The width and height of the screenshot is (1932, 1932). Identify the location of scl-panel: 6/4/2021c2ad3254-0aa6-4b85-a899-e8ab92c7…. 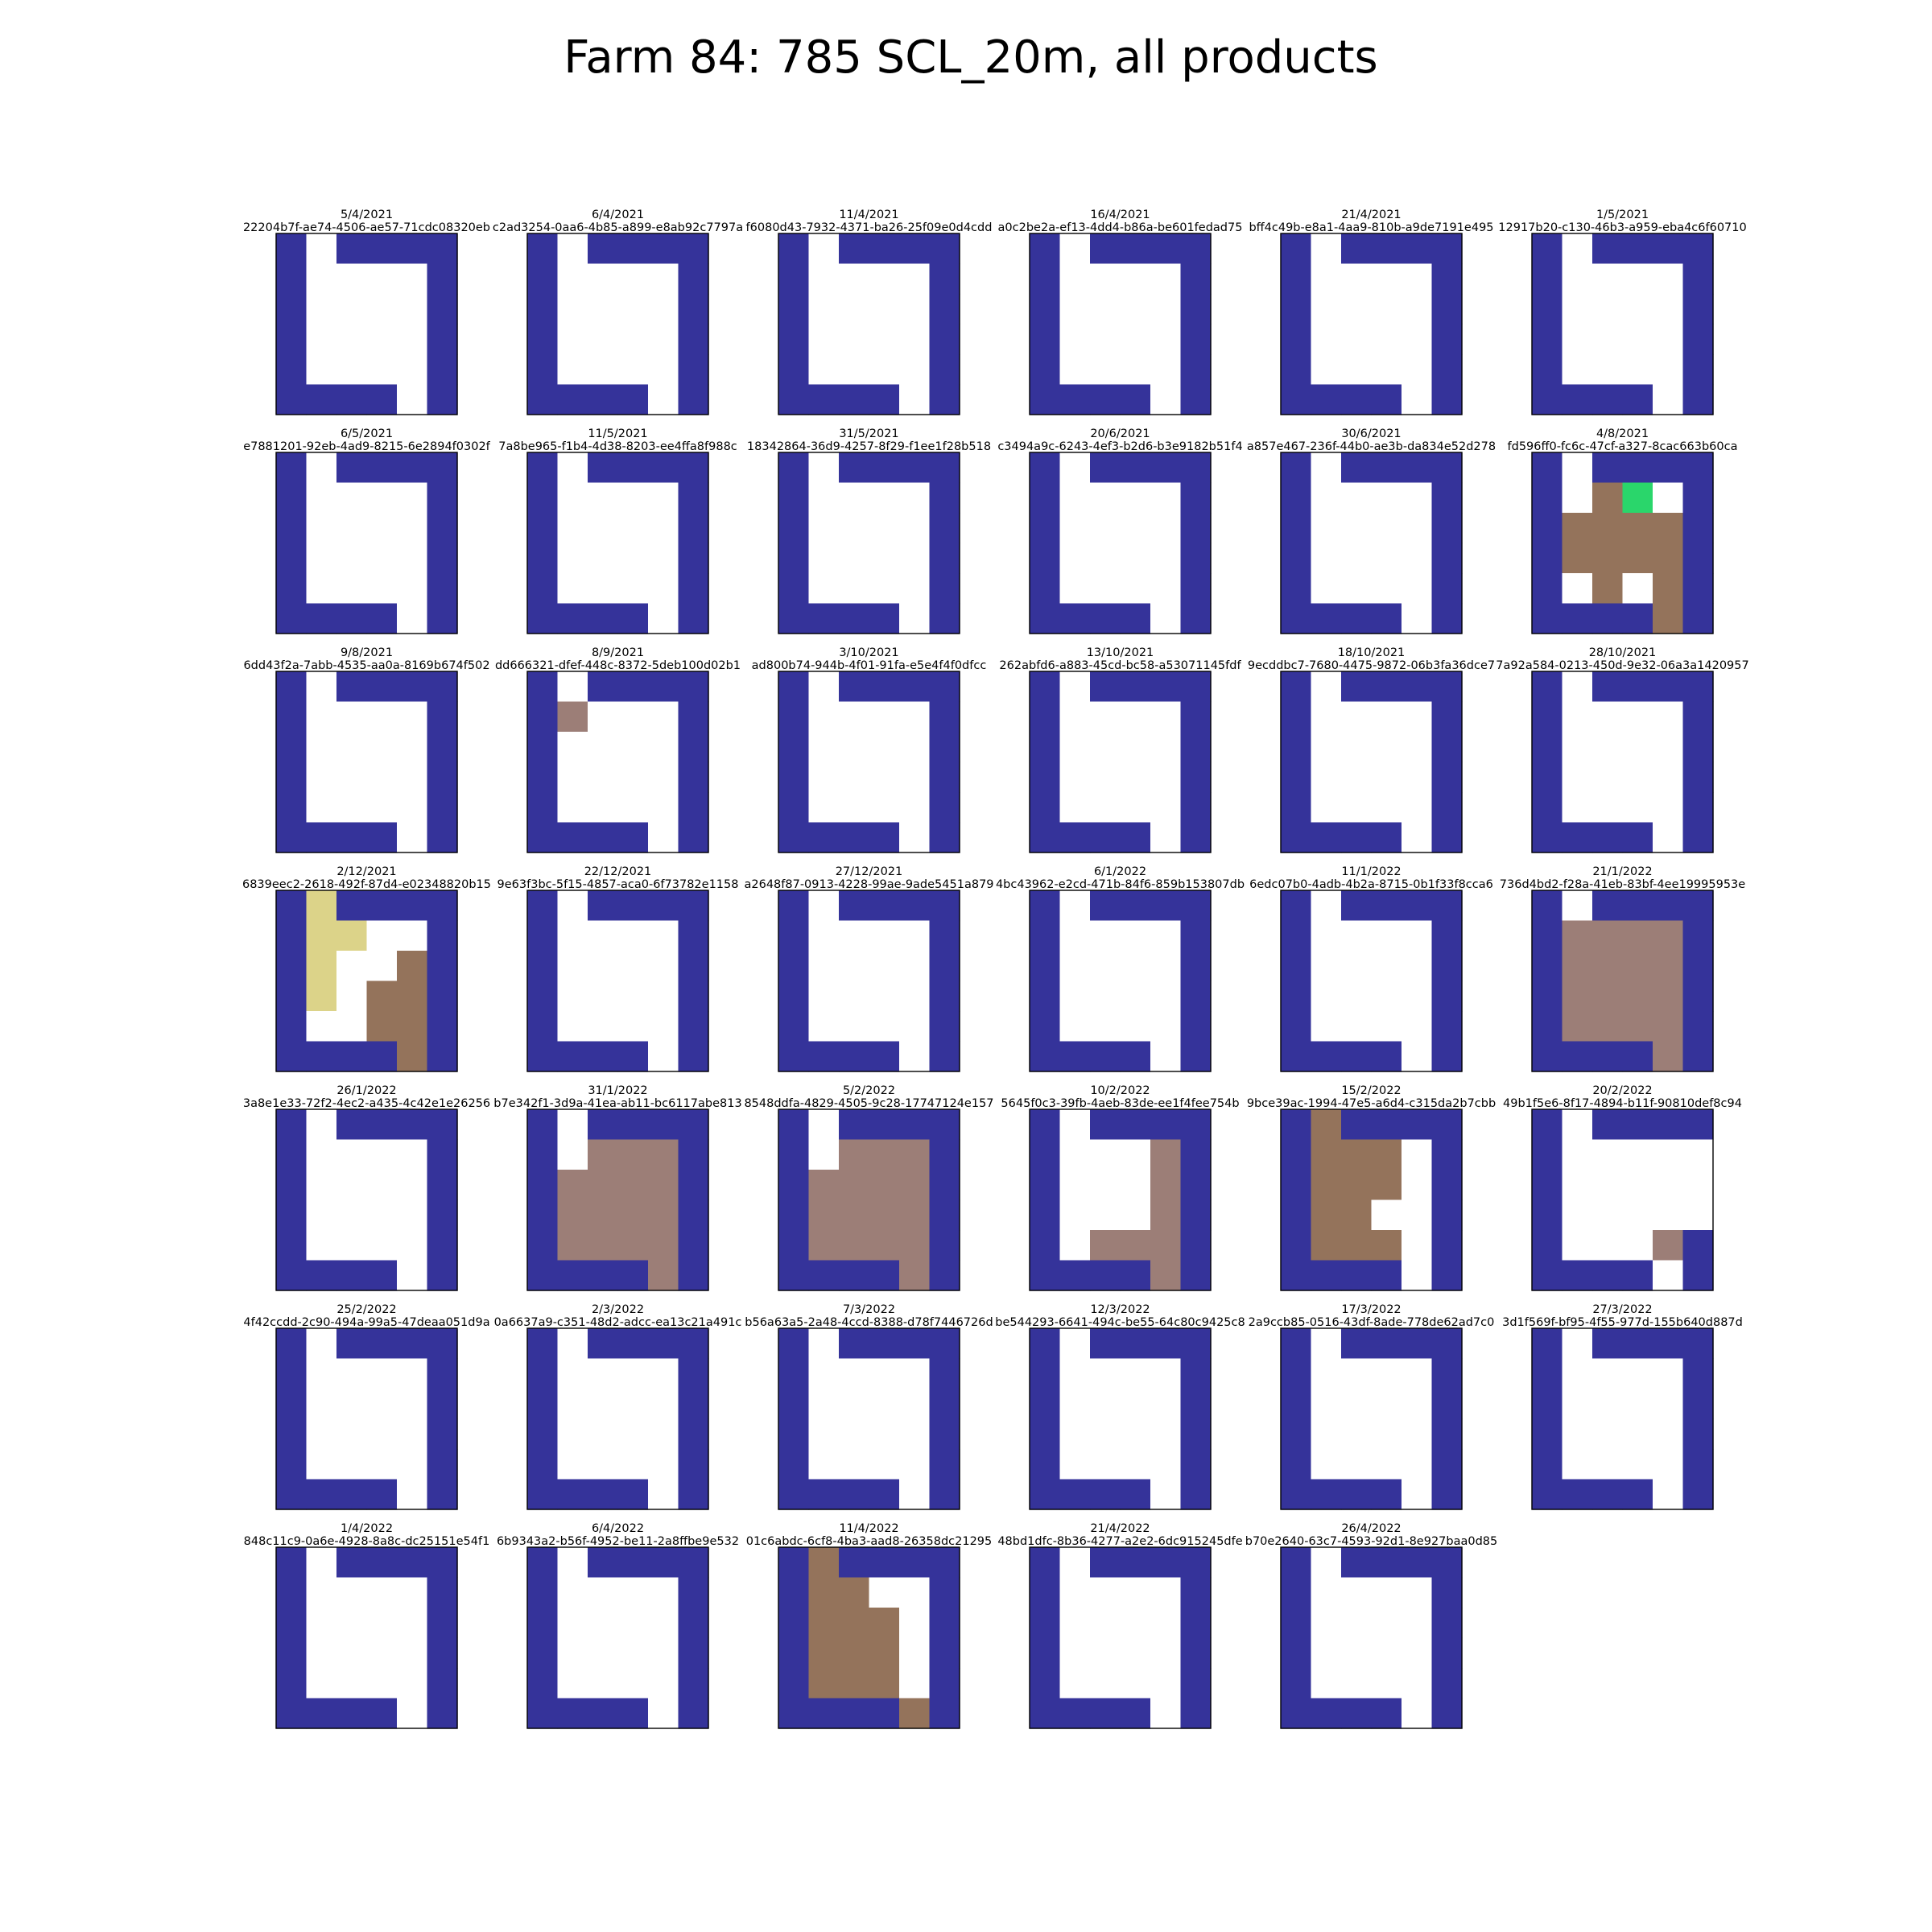
(618, 311).